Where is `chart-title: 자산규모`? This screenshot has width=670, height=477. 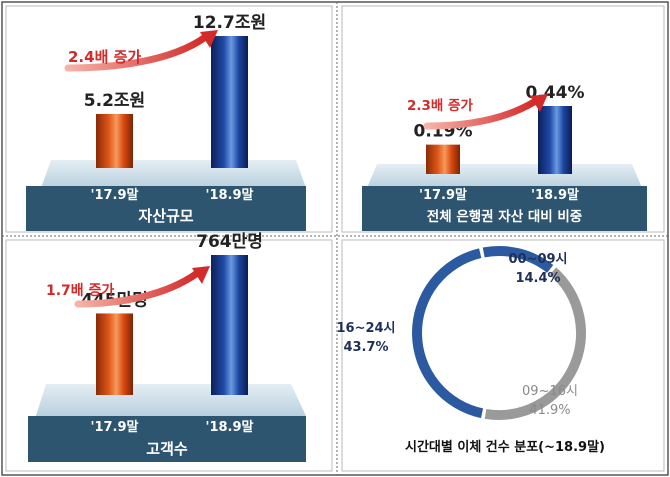
chart-title: 자산규모 is located at coordinates (165, 216).